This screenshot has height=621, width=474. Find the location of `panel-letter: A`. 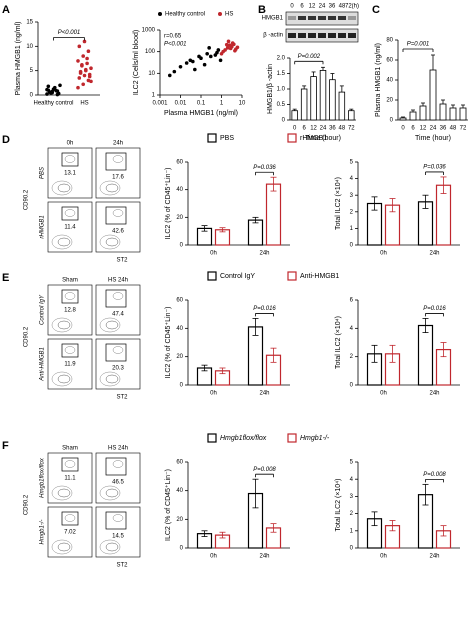

panel-letter: A is located at coordinates (6, 10).